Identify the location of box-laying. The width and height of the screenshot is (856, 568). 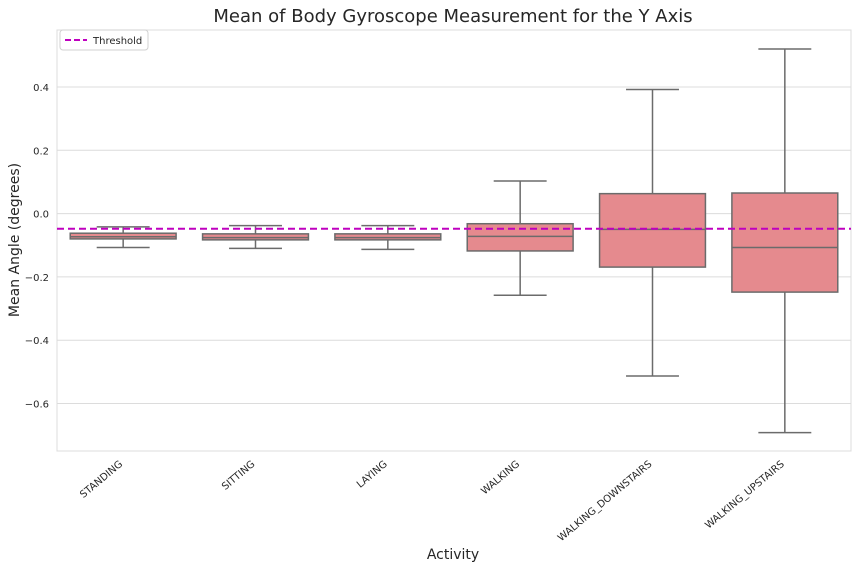
(388, 237).